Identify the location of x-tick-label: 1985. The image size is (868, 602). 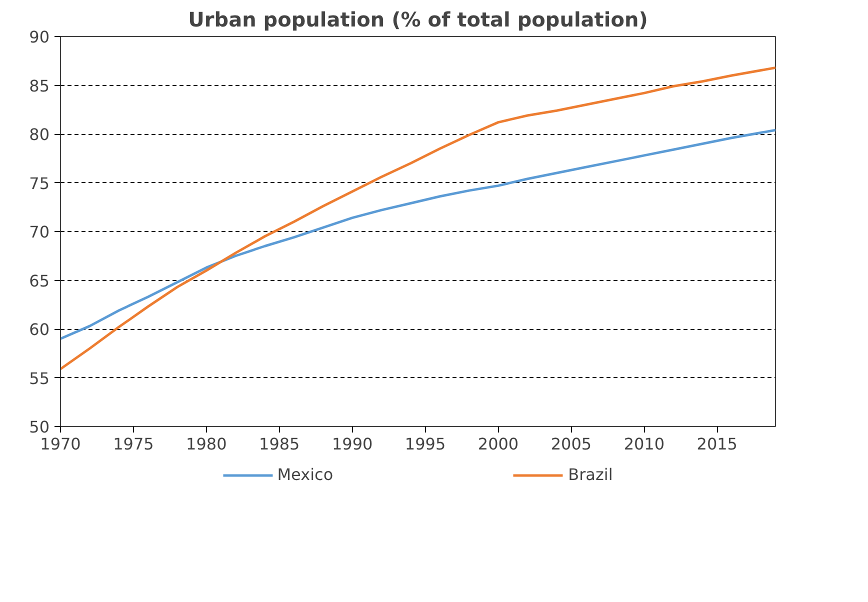
(279, 444).